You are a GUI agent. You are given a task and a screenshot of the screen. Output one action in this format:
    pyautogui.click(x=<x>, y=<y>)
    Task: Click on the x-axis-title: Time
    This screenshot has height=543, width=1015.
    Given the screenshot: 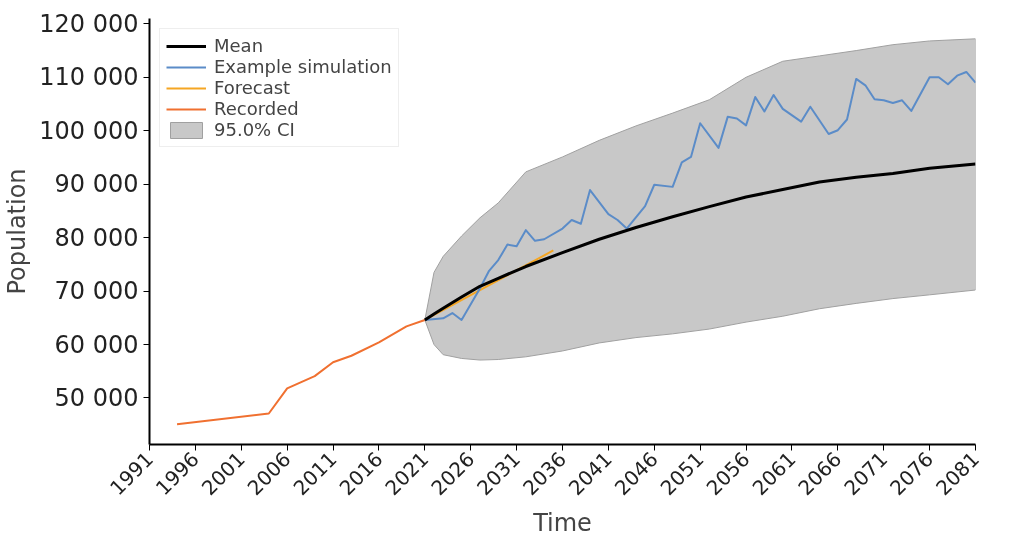 What is the action you would take?
    pyautogui.click(x=562, y=523)
    